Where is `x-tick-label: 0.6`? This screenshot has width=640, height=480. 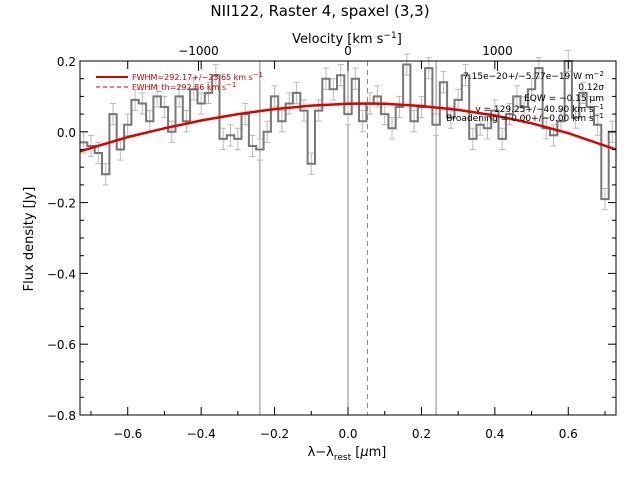
x-tick-label: 0.6 is located at coordinates (568, 434).